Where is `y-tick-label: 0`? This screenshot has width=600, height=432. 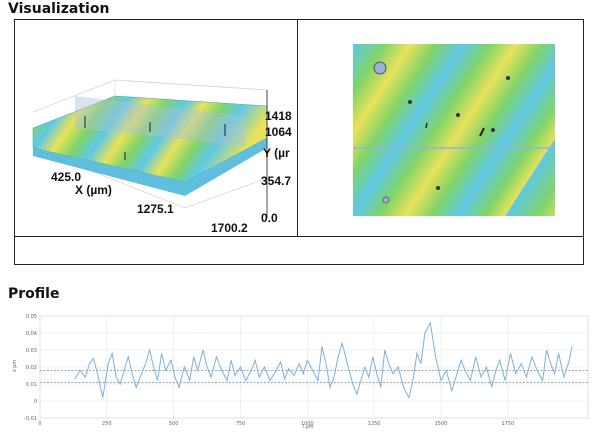 y-tick-label: 0 is located at coordinates (35, 402).